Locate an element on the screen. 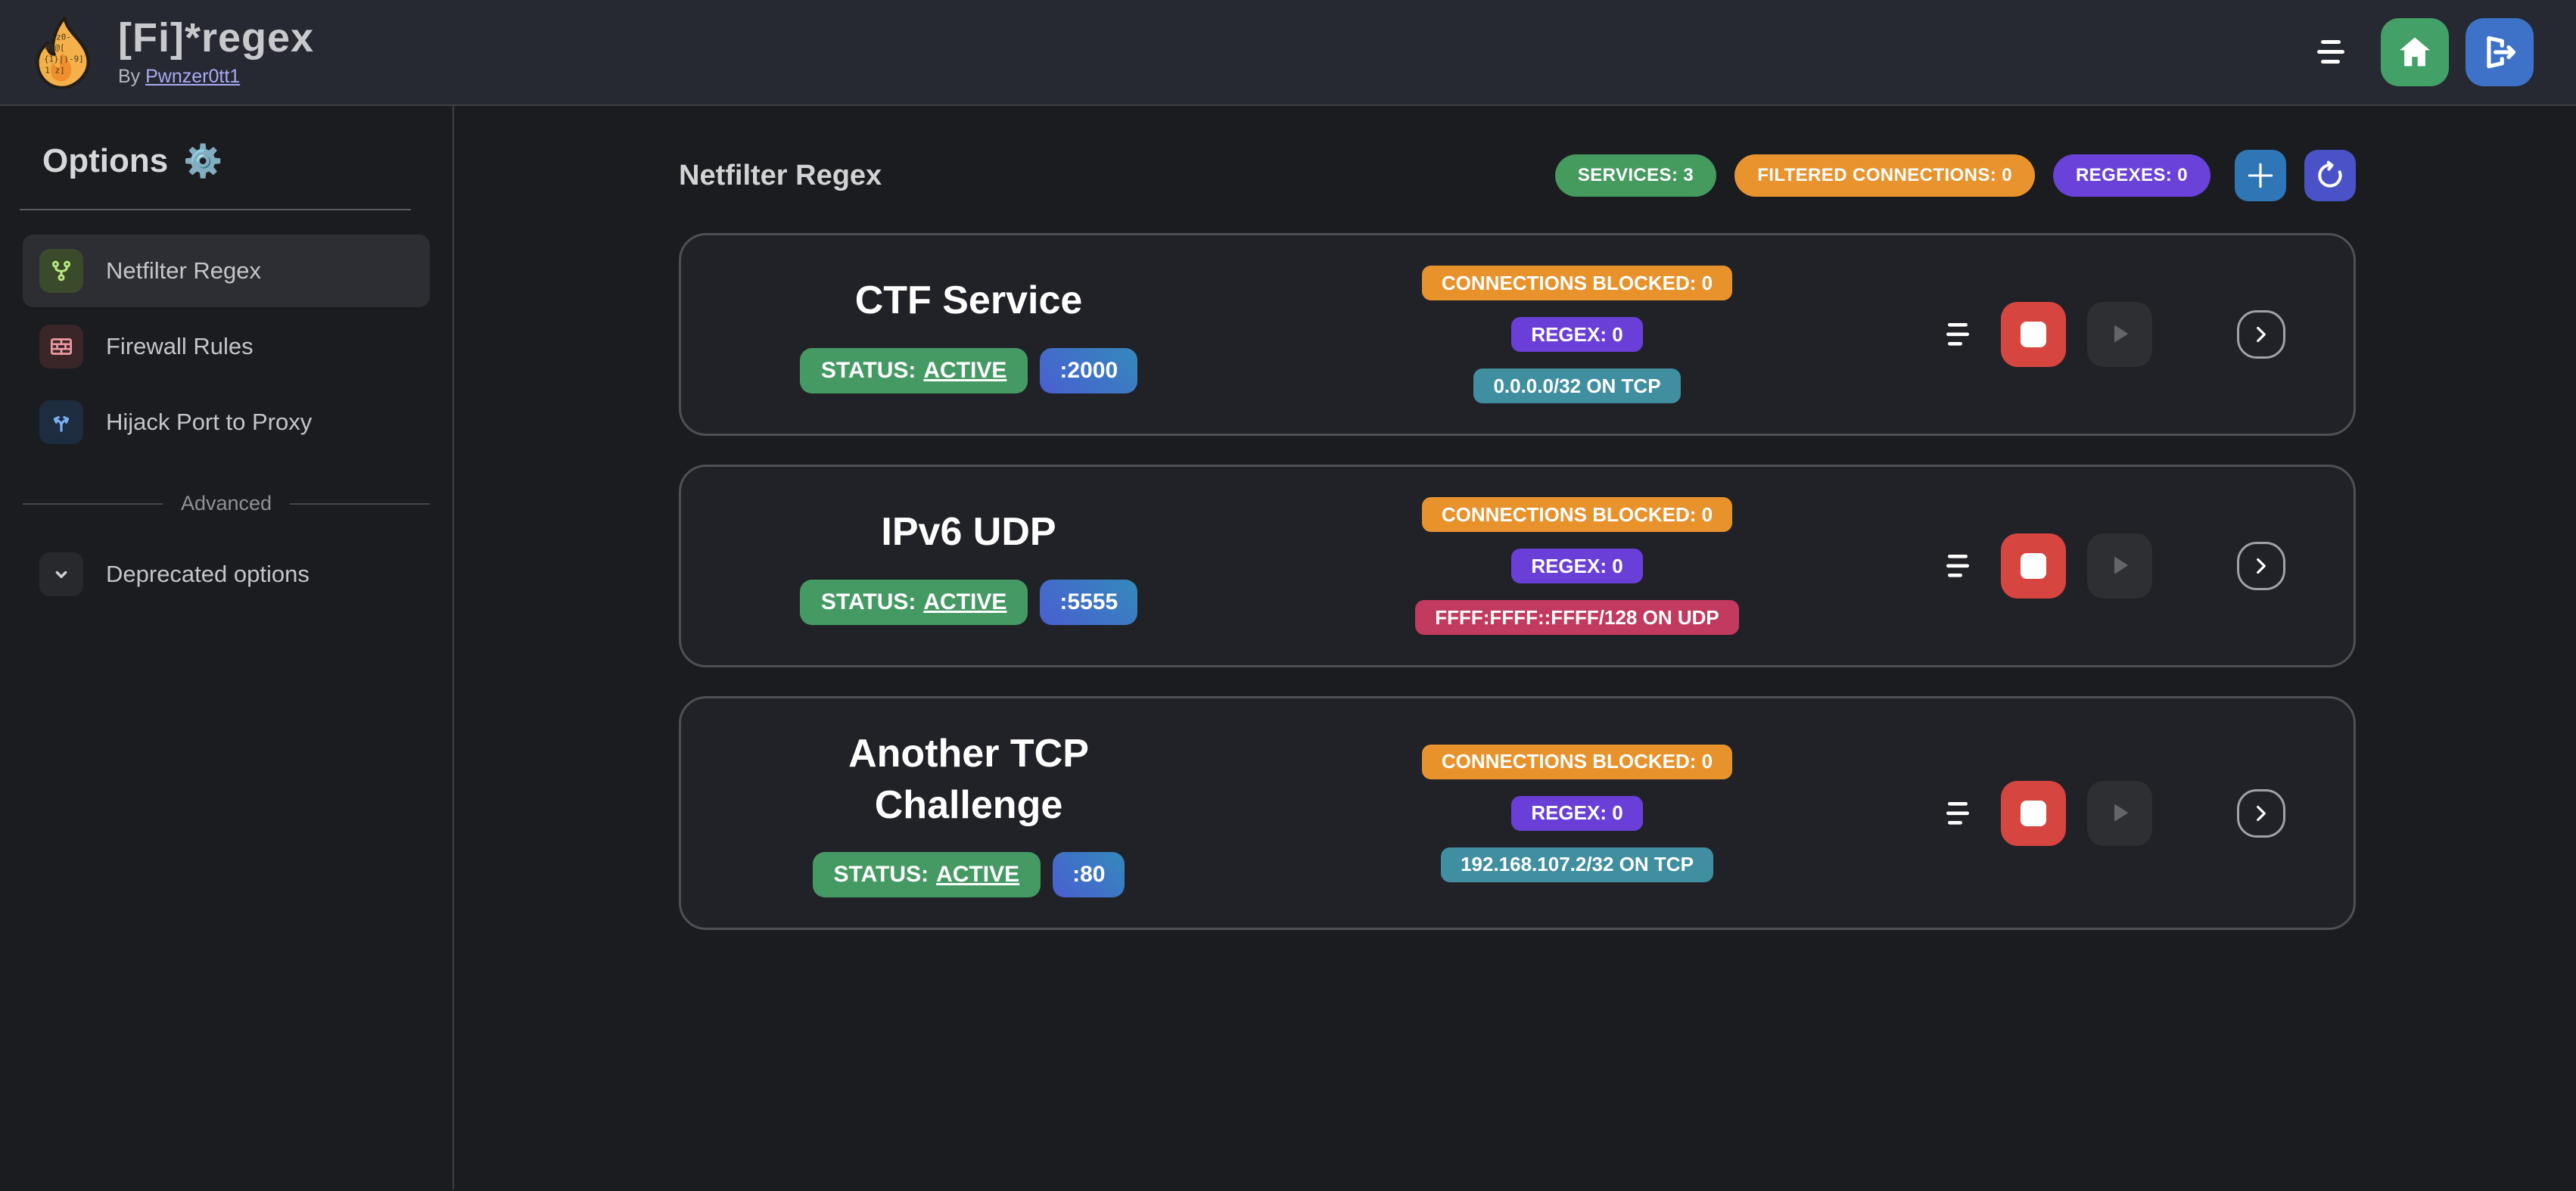 The height and width of the screenshot is (1191, 2576). service-name: IPv6 UDP is located at coordinates (968, 532).